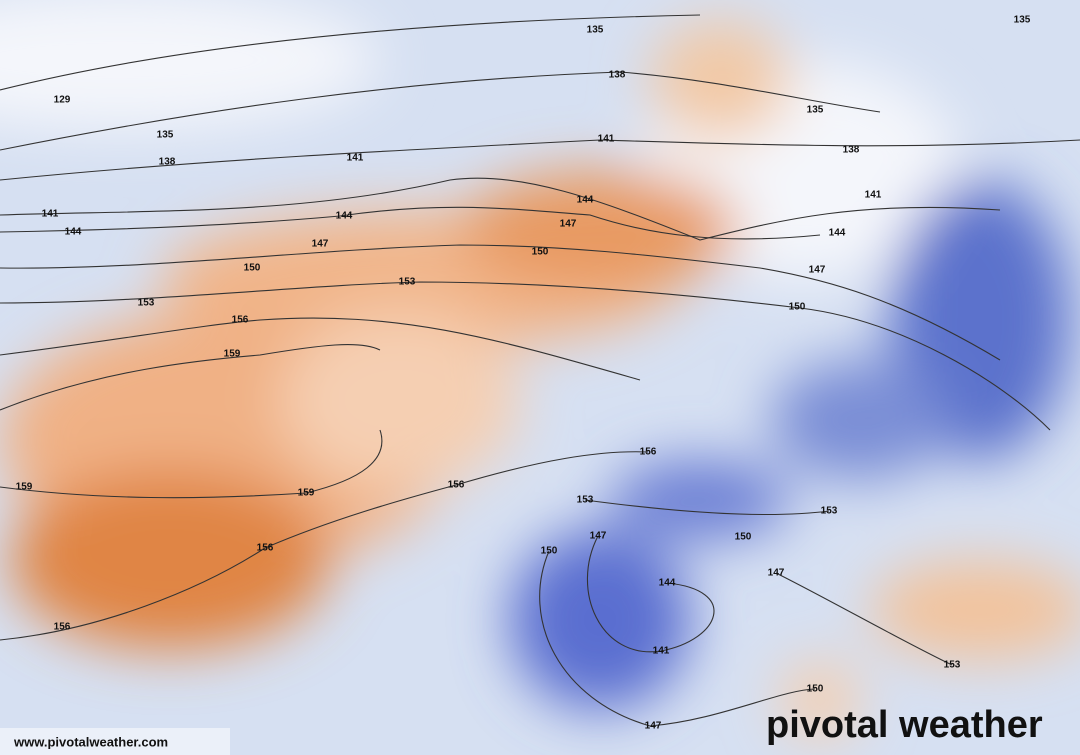 The width and height of the screenshot is (1080, 755). What do you see at coordinates (62, 100) in the screenshot?
I see `contour-label: 129` at bounding box center [62, 100].